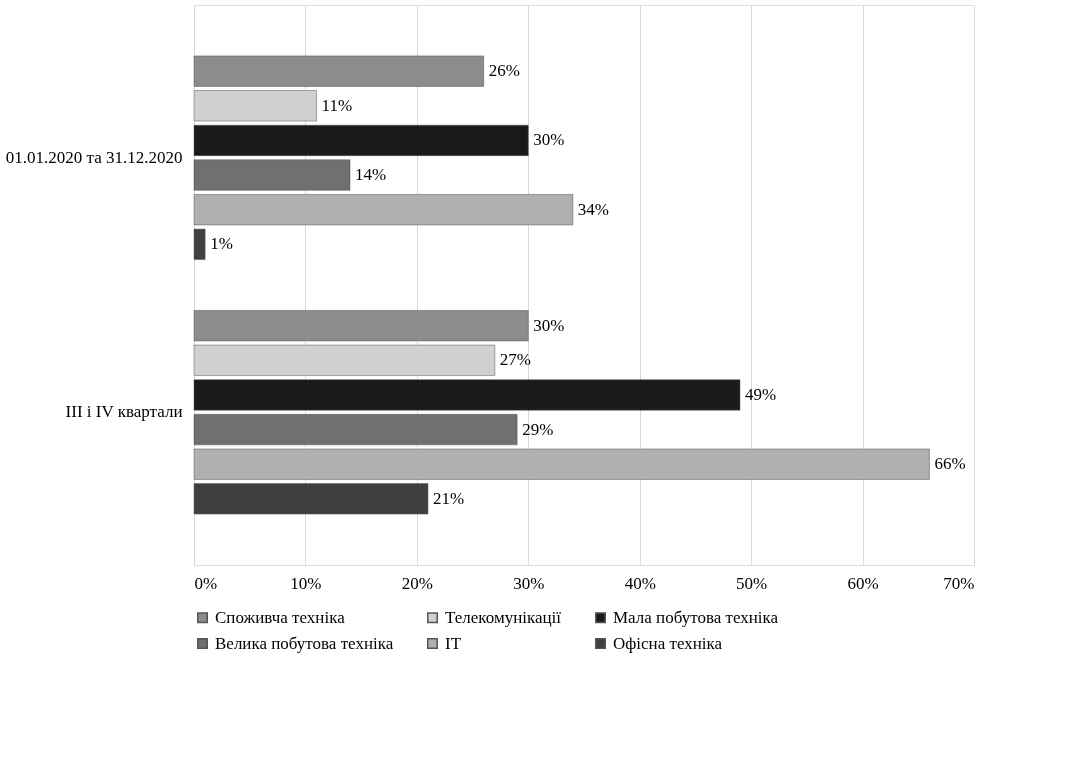 This screenshot has height=762, width=1080. Describe the element at coordinates (306, 583) in the screenshot. I see `x-tick-label: 10%` at that location.